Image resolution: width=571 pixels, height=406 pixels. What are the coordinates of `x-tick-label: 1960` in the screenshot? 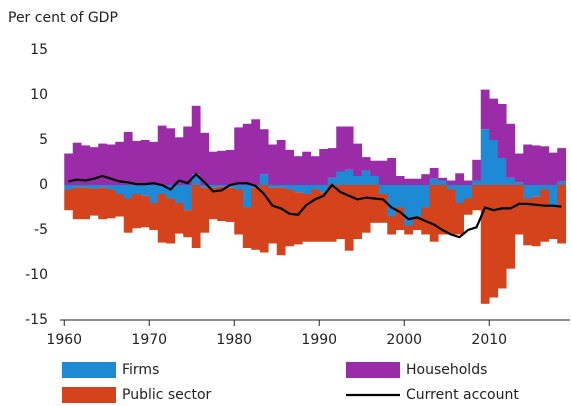 It's located at (64, 340).